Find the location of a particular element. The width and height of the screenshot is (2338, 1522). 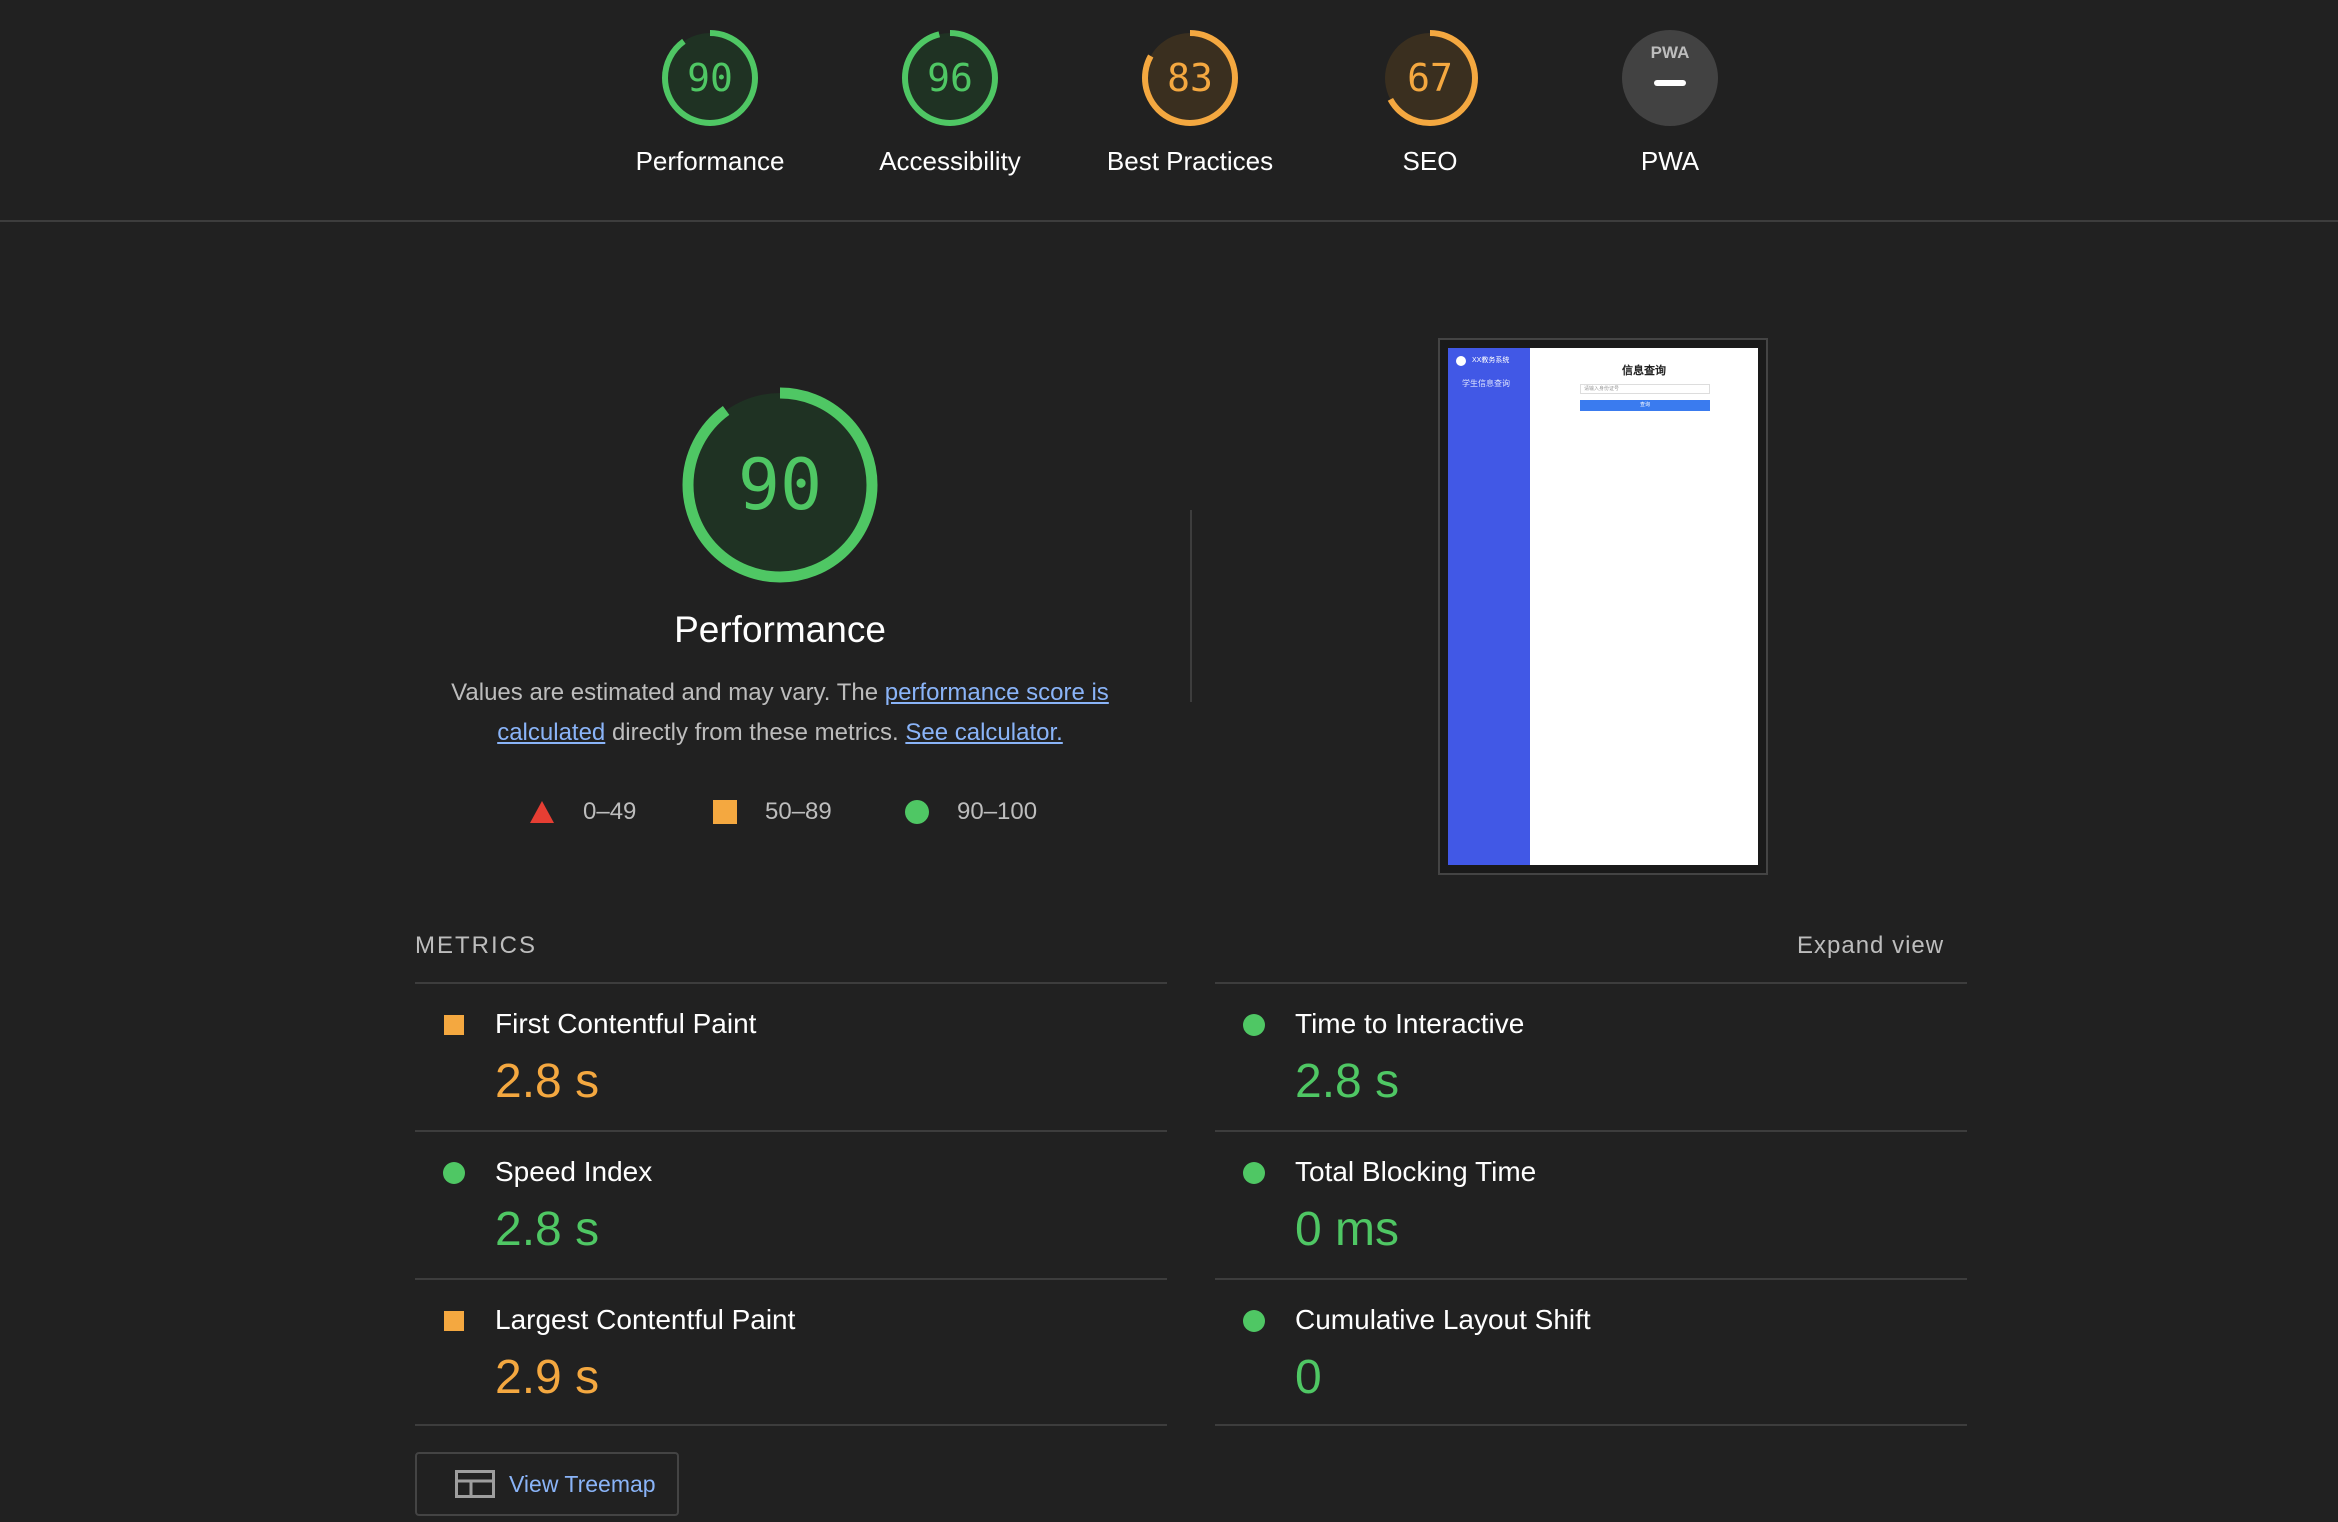

screenshot-button: 查询 is located at coordinates (1645, 405).